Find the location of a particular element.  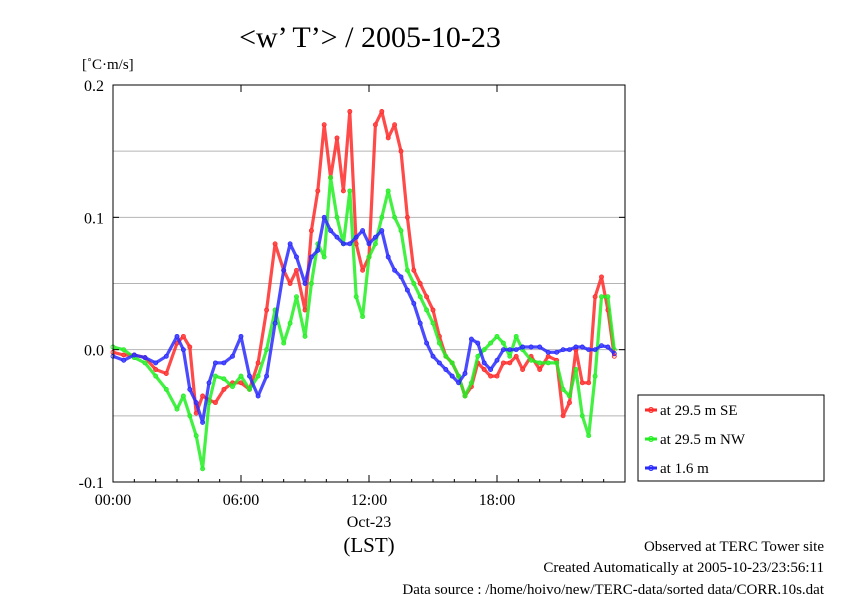

y-tick-label: 0.1 is located at coordinates (94, 218).